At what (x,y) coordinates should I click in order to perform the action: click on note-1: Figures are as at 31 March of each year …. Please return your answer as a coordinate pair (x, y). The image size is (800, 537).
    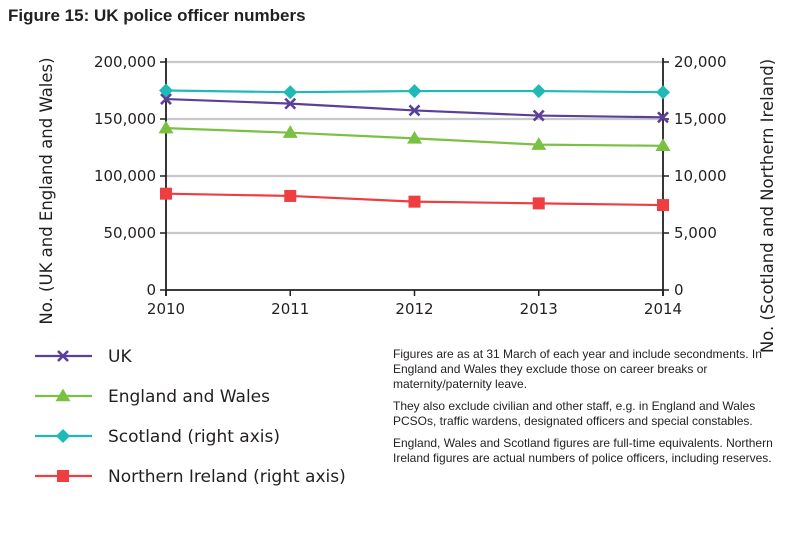
    Looking at the image, I should click on (577, 369).